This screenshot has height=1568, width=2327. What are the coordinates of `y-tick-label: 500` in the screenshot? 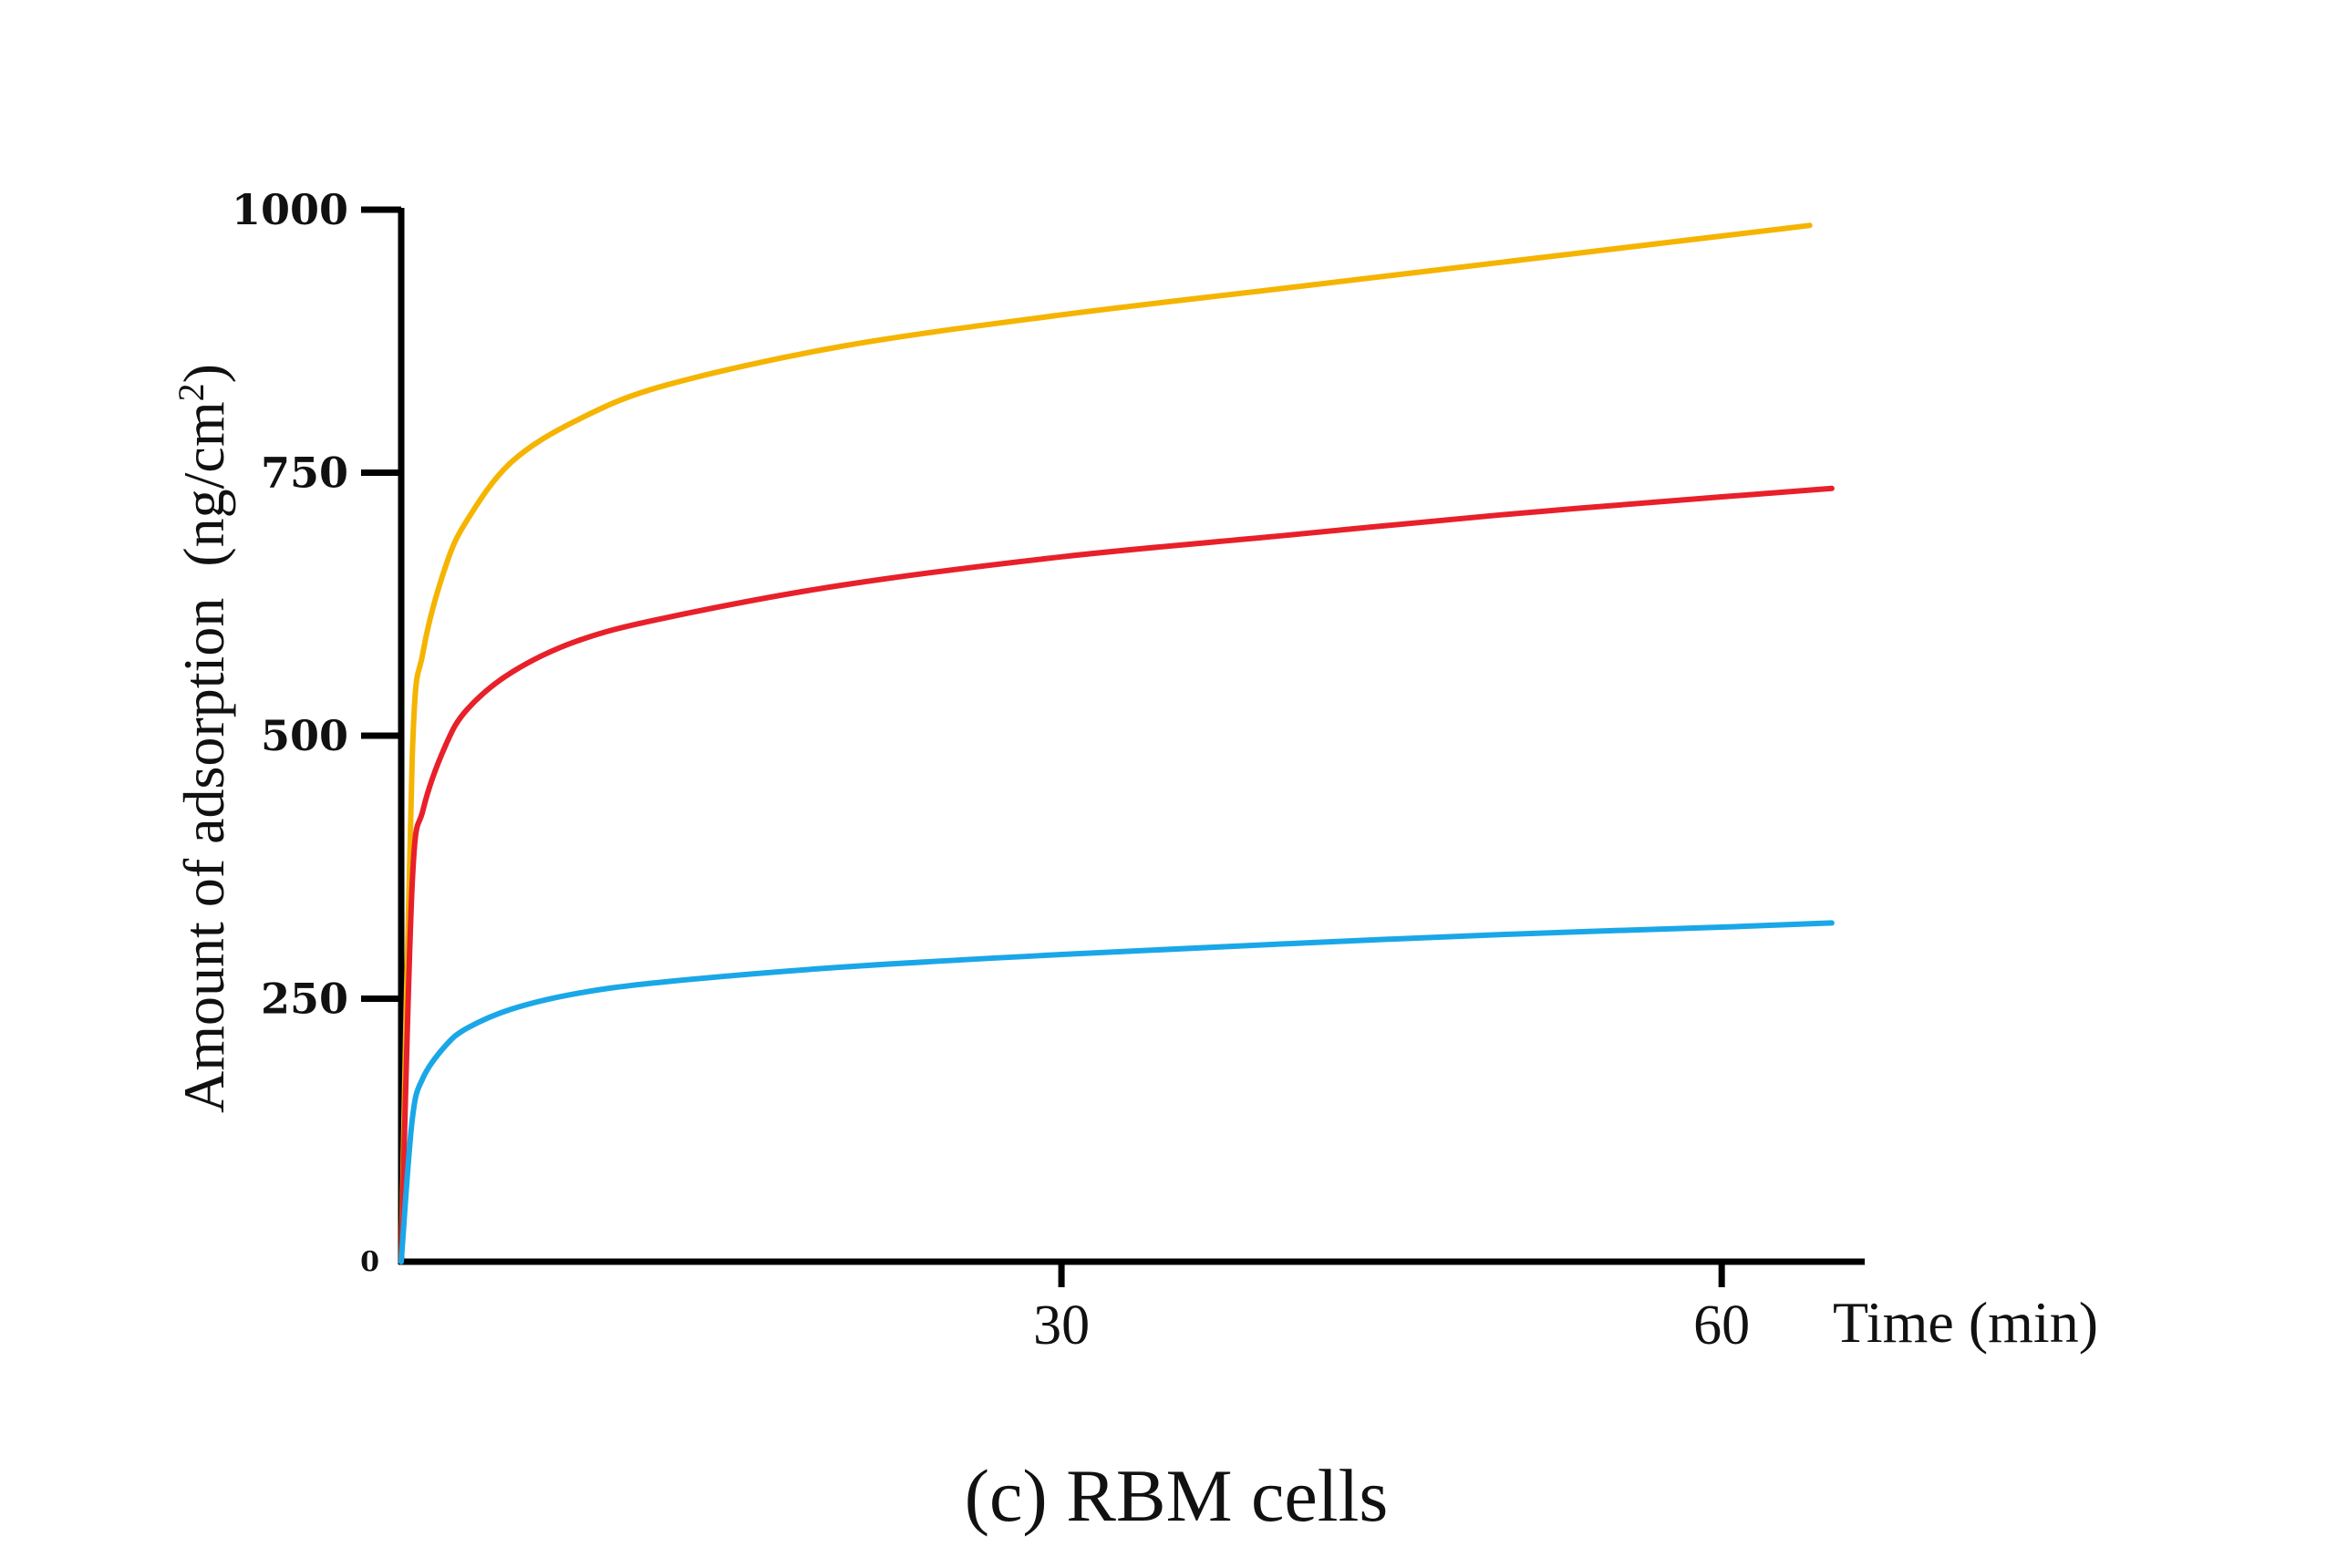 It's located at (304, 735).